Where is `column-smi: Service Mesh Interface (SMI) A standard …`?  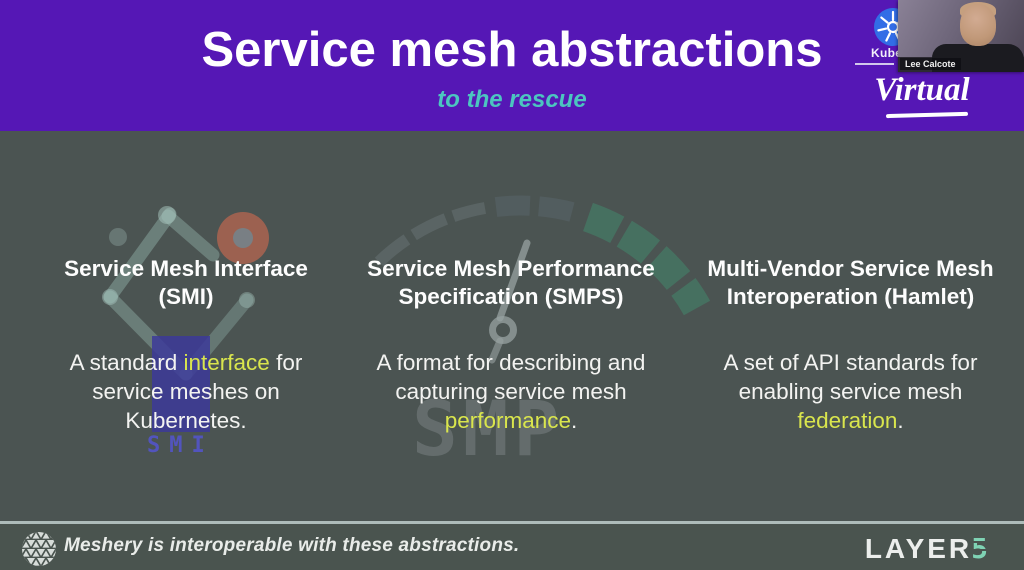
column-smi: Service Mesh Interface (SMI) A standard … is located at coordinates (186, 345).